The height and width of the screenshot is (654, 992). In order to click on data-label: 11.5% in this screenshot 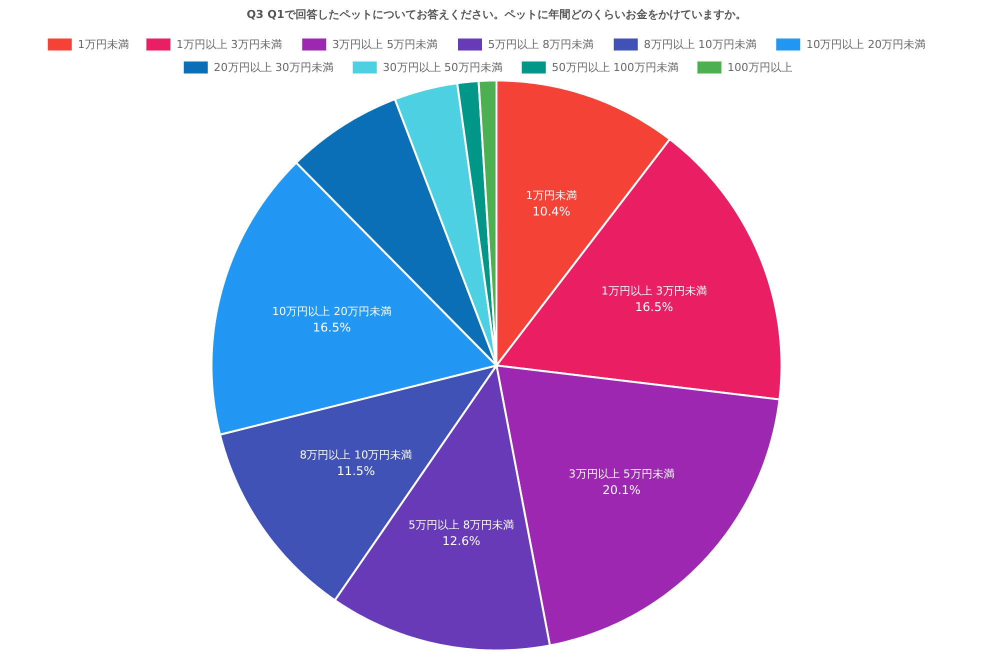, I will do `click(356, 471)`.